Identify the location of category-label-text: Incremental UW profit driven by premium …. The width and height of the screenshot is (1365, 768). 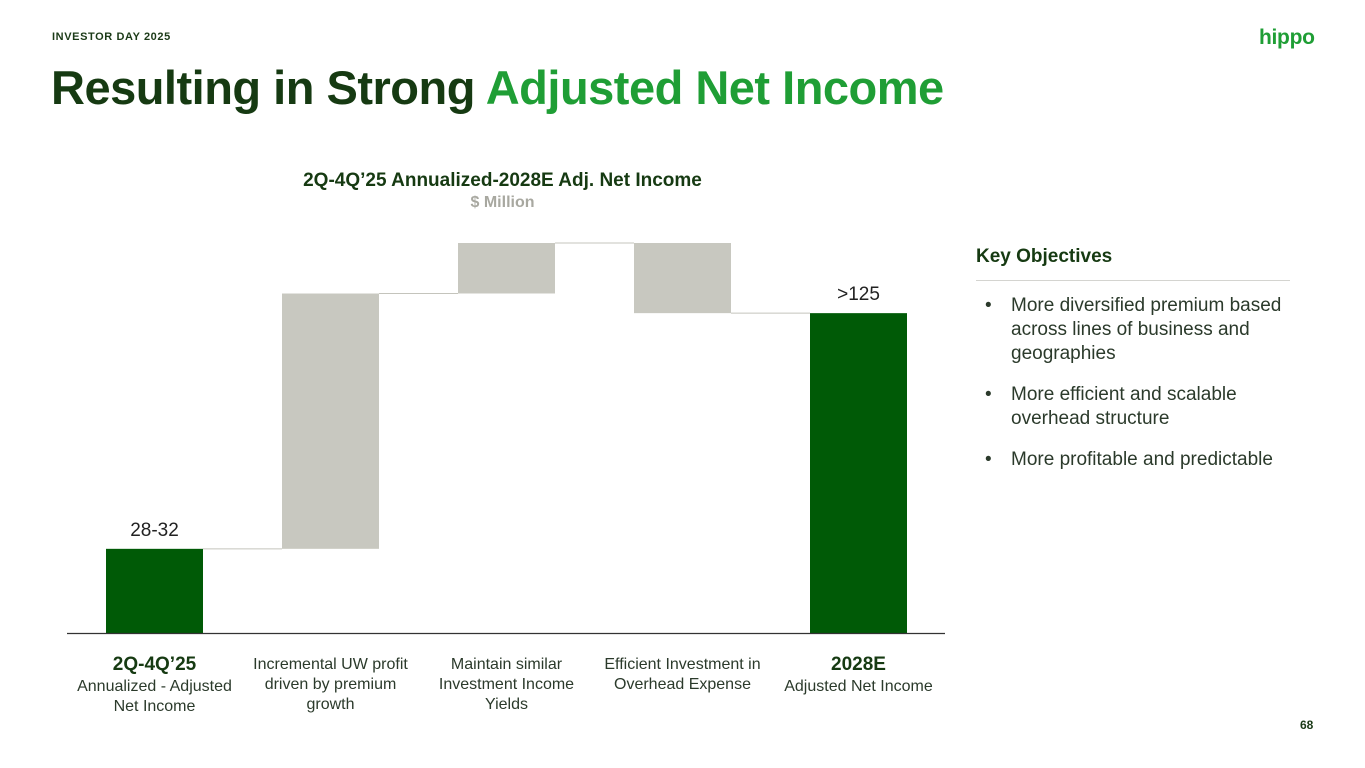
(330, 684).